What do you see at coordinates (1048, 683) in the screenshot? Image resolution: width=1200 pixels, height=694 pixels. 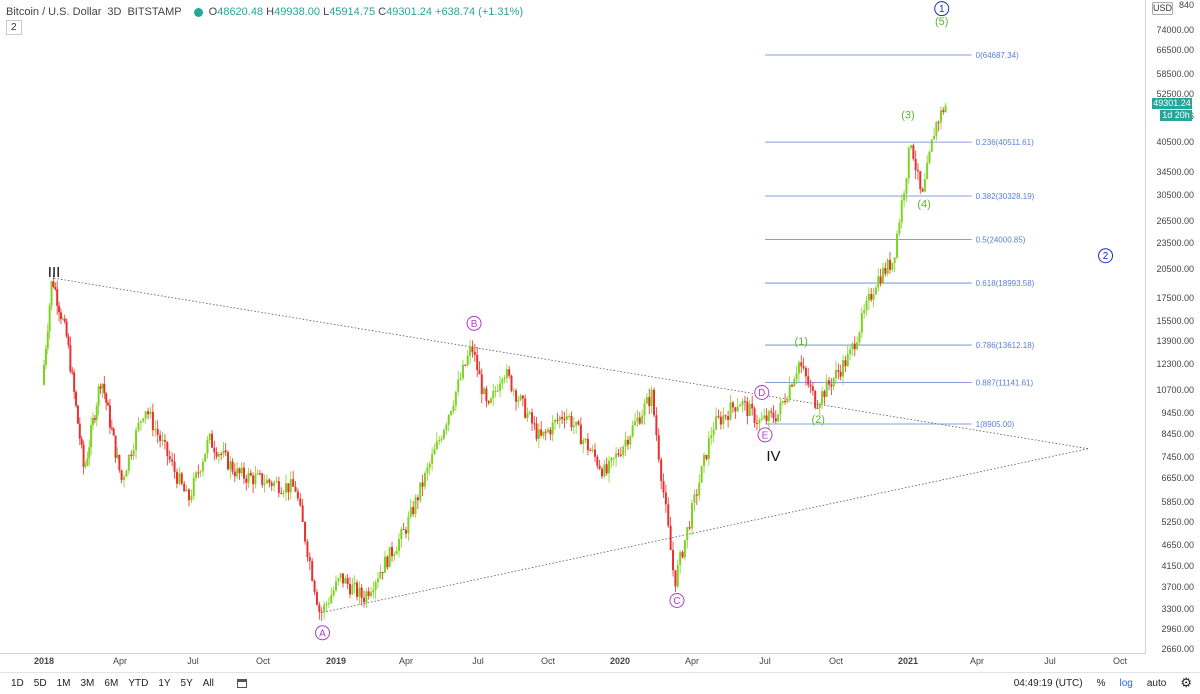 I see `clock-readout: 04:49:19 (UTC)` at bounding box center [1048, 683].